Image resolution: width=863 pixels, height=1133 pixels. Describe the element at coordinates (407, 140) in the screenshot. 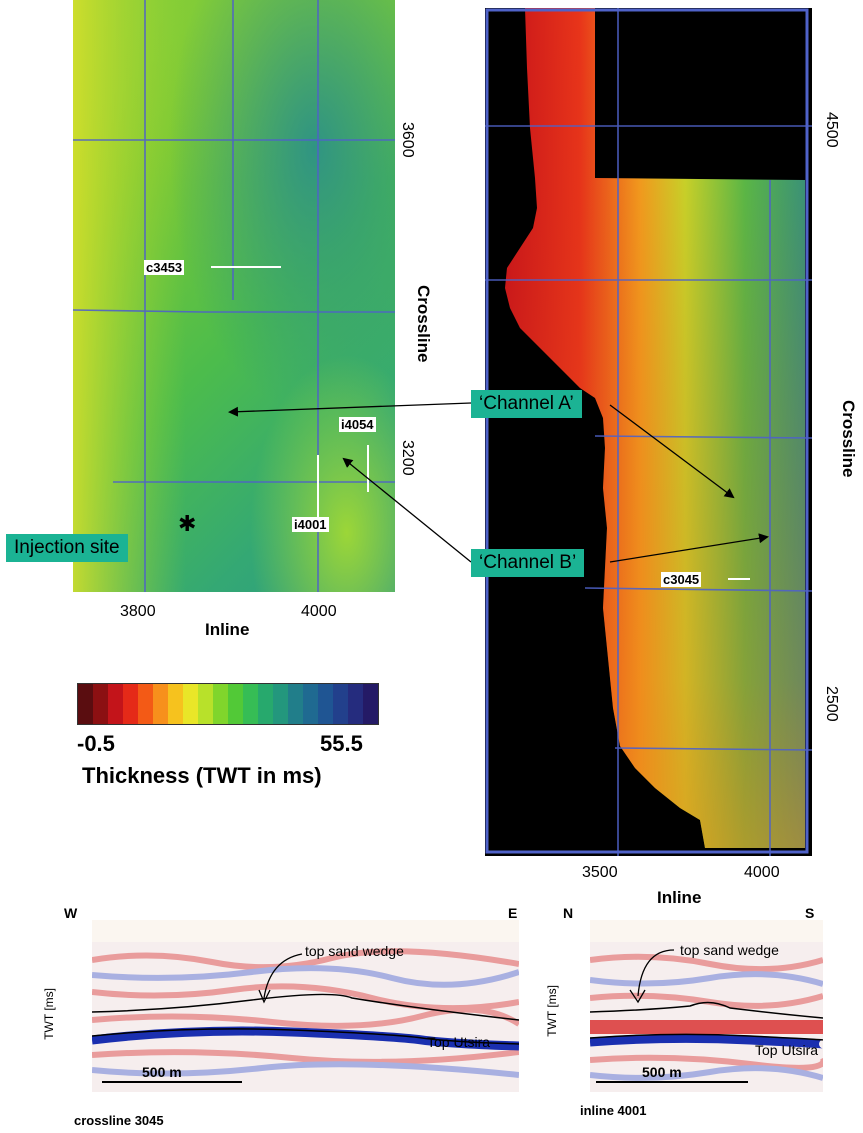

I see `left-y-tick-3600: 3600` at that location.